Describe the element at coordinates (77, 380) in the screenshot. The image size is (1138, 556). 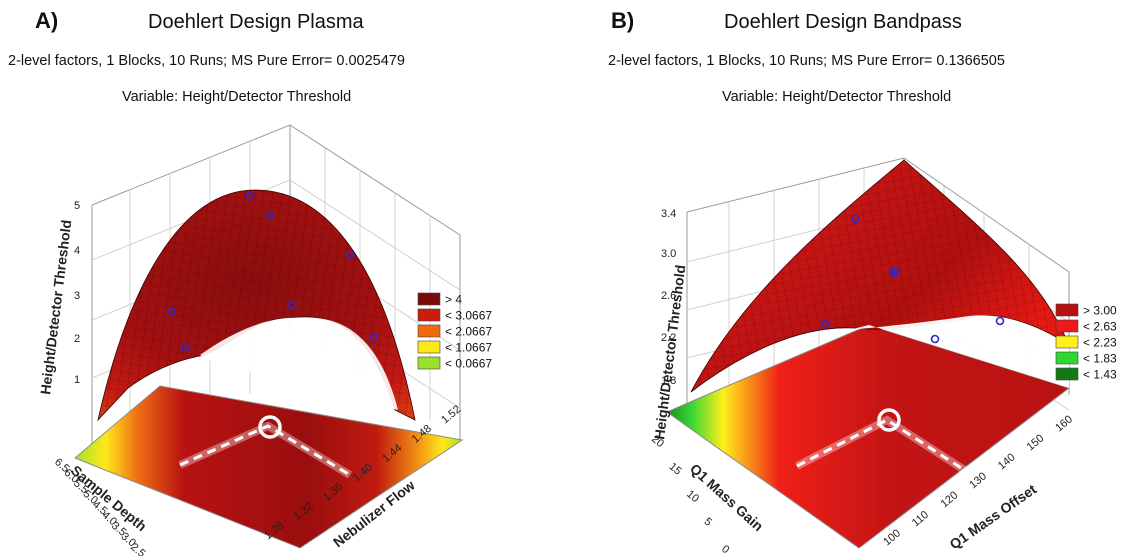
I see `z-tick: 1` at that location.